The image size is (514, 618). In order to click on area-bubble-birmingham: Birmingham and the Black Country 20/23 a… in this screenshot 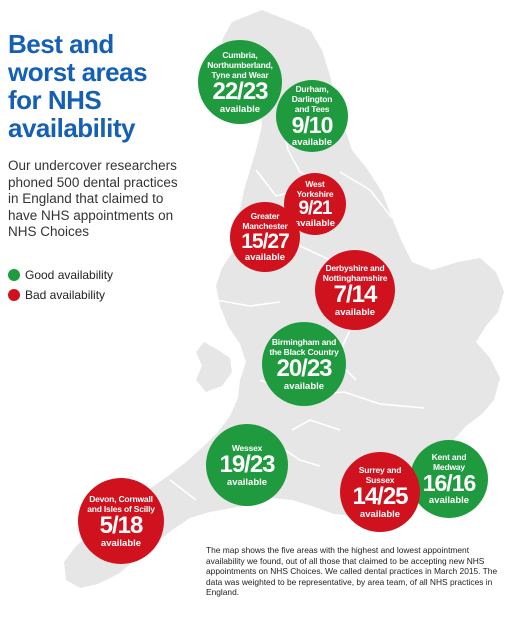, I will do `click(304, 364)`.